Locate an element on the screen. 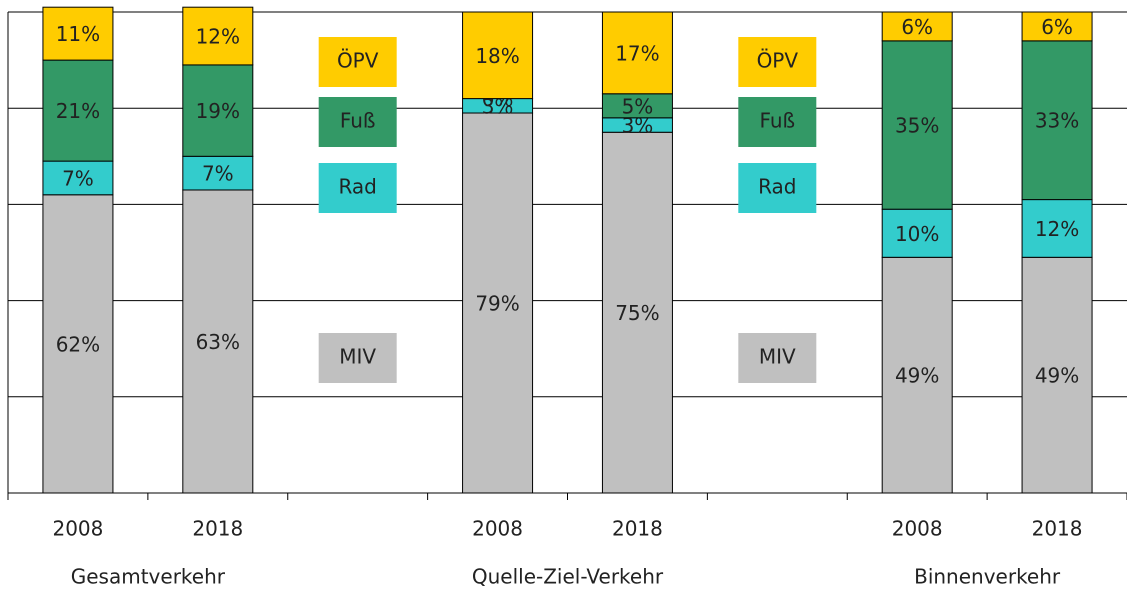 Image resolution: width=1127 pixels, height=590 pixels. data-label: 33% is located at coordinates (1057, 121).